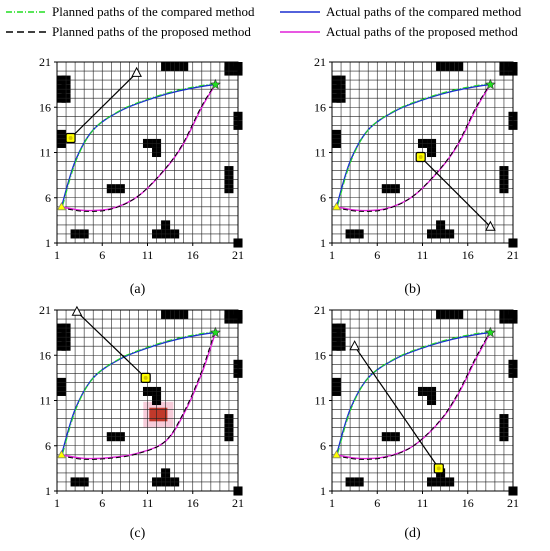 Image resolution: width=550 pixels, height=551 pixels. Describe the element at coordinates (424, 11) in the screenshot. I see `legend-label-actual-compared: Actual paths of the compared method` at that location.